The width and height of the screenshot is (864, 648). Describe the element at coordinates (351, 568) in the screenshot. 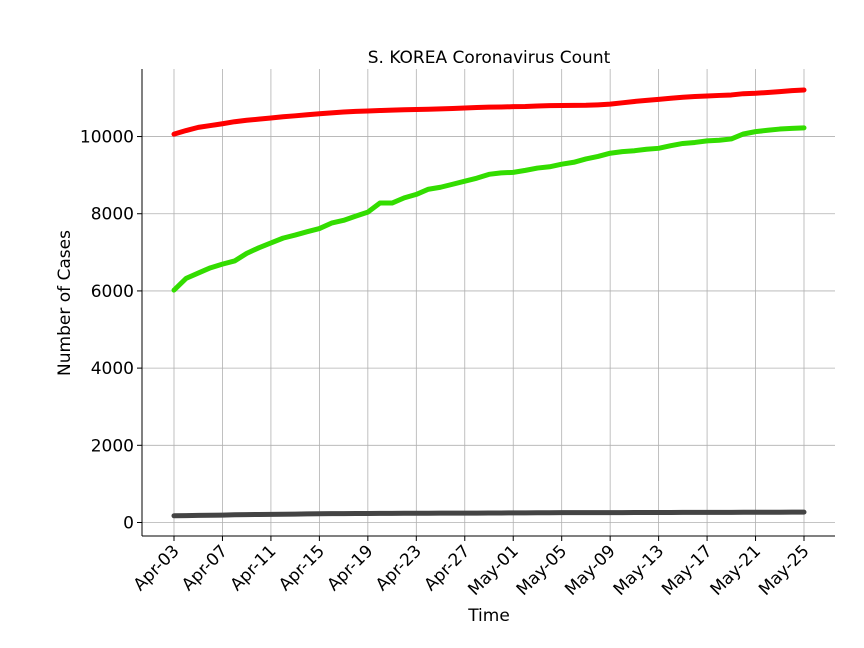

I see `x-tick-label: Apr-19` at that location.